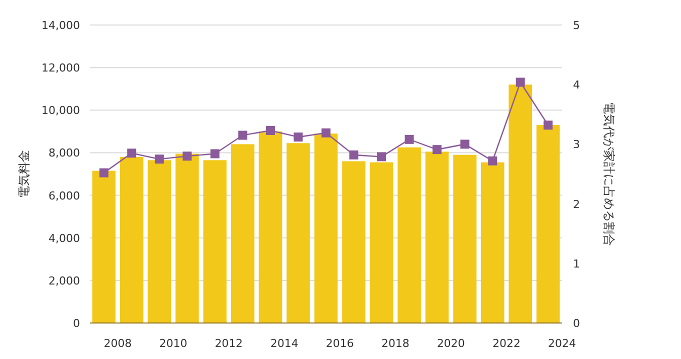 This screenshot has width=681, height=359. I want to click on x-tick-label: 2014, so click(284, 343).